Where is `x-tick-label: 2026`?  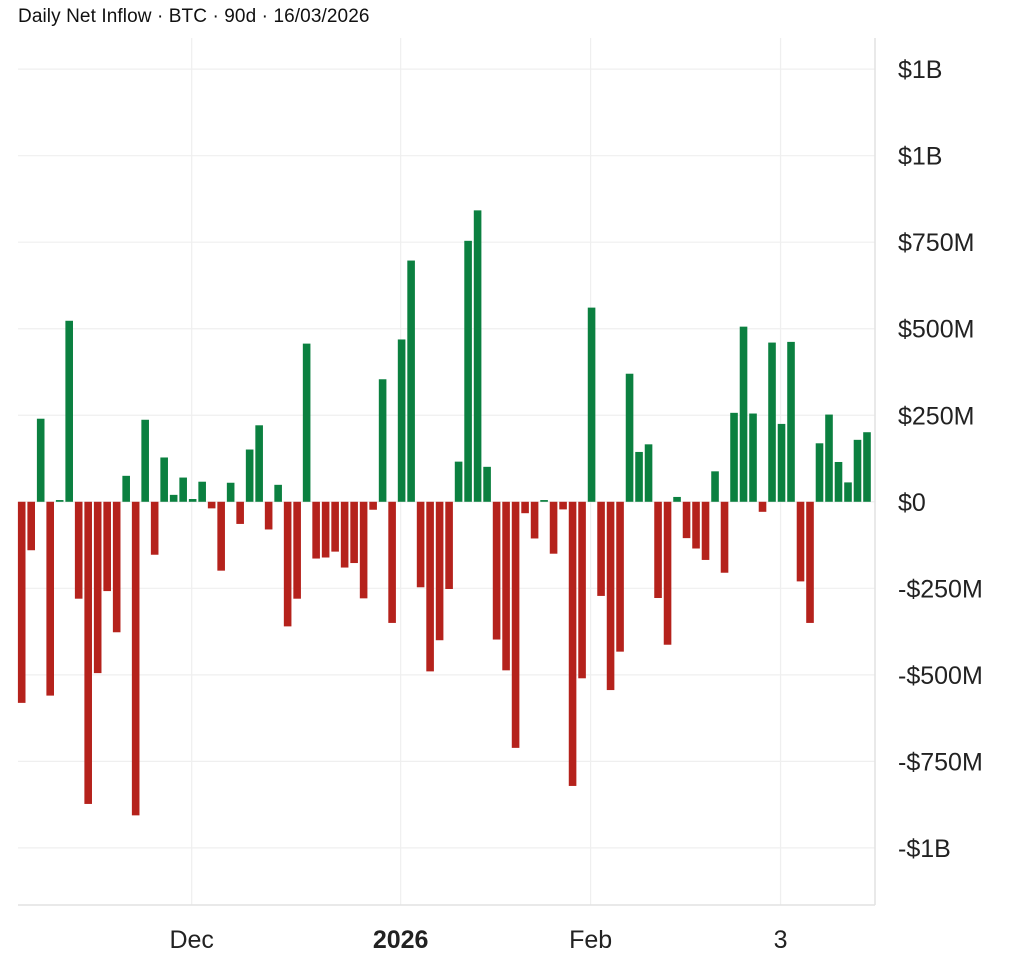
x-tick-label: 2026 is located at coordinates (401, 940).